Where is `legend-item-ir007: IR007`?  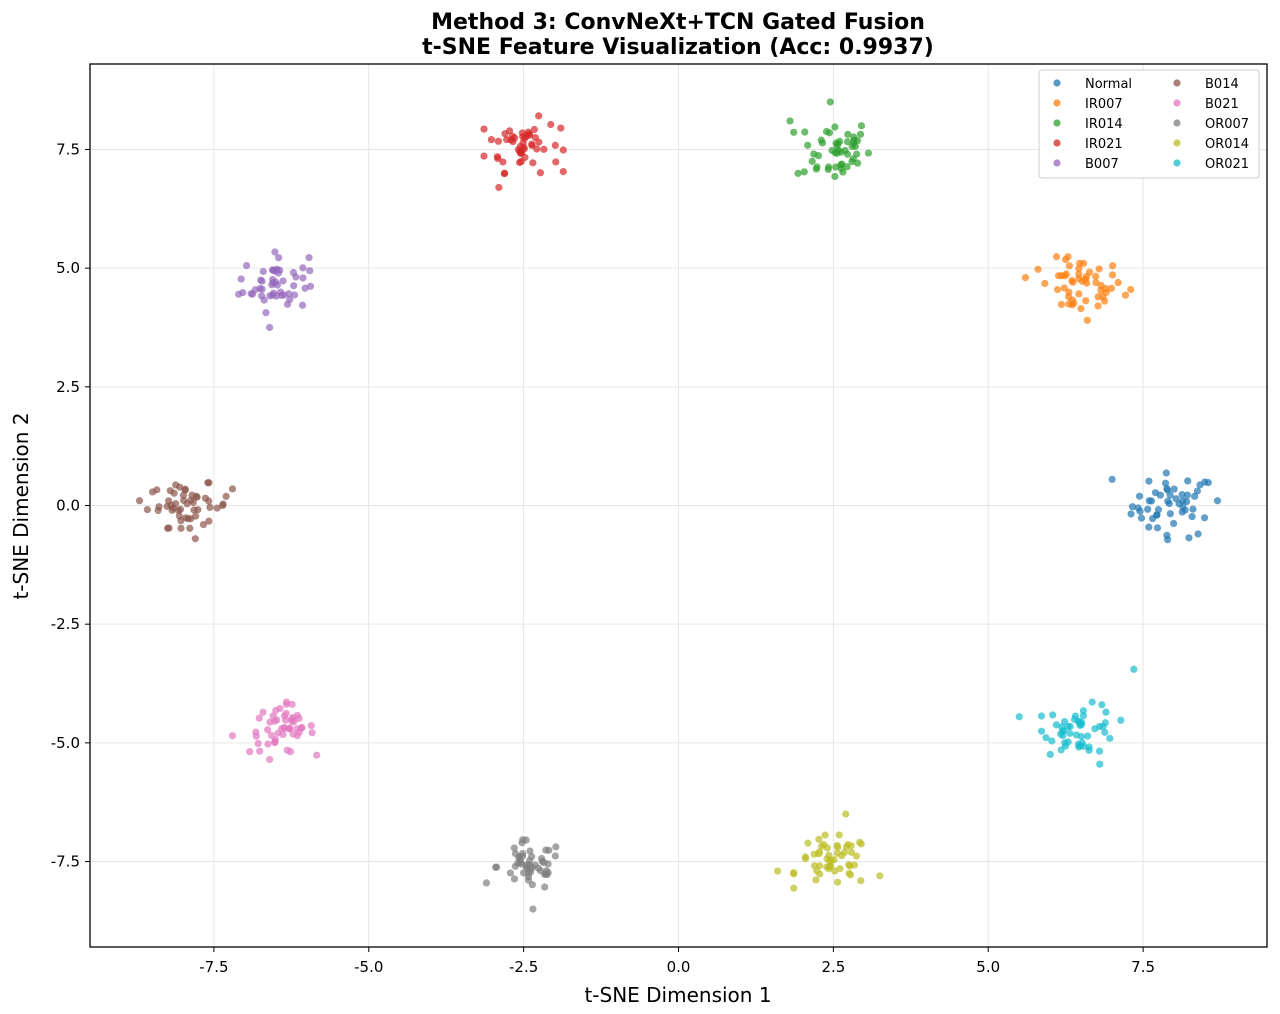 legend-item-ir007: IR007 is located at coordinates (1088, 104).